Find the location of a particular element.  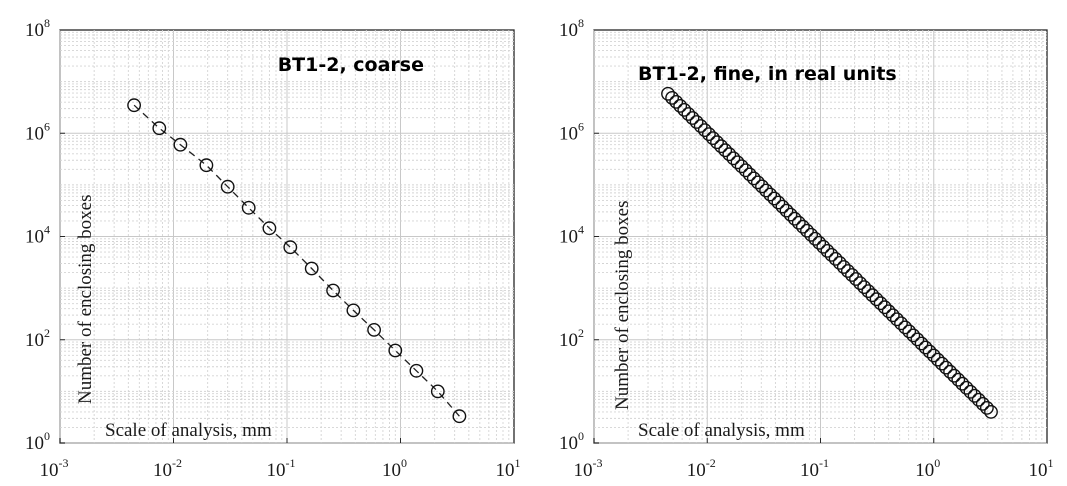

y-tick-label: 10⁶ is located at coordinates (571, 131).